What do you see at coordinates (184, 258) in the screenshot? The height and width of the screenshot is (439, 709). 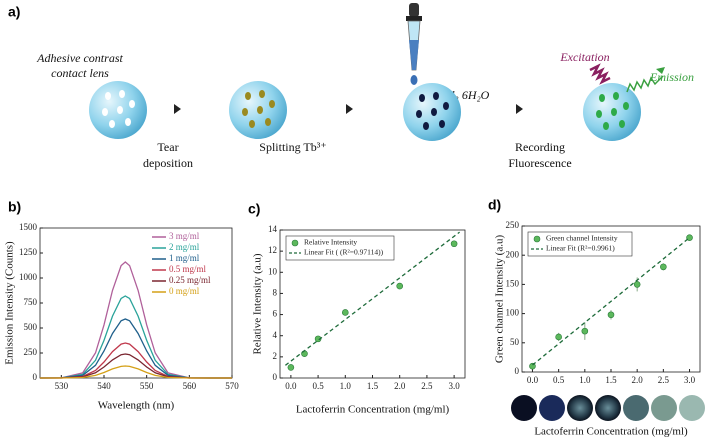 I see `legend-label: 1 mg/ml` at bounding box center [184, 258].